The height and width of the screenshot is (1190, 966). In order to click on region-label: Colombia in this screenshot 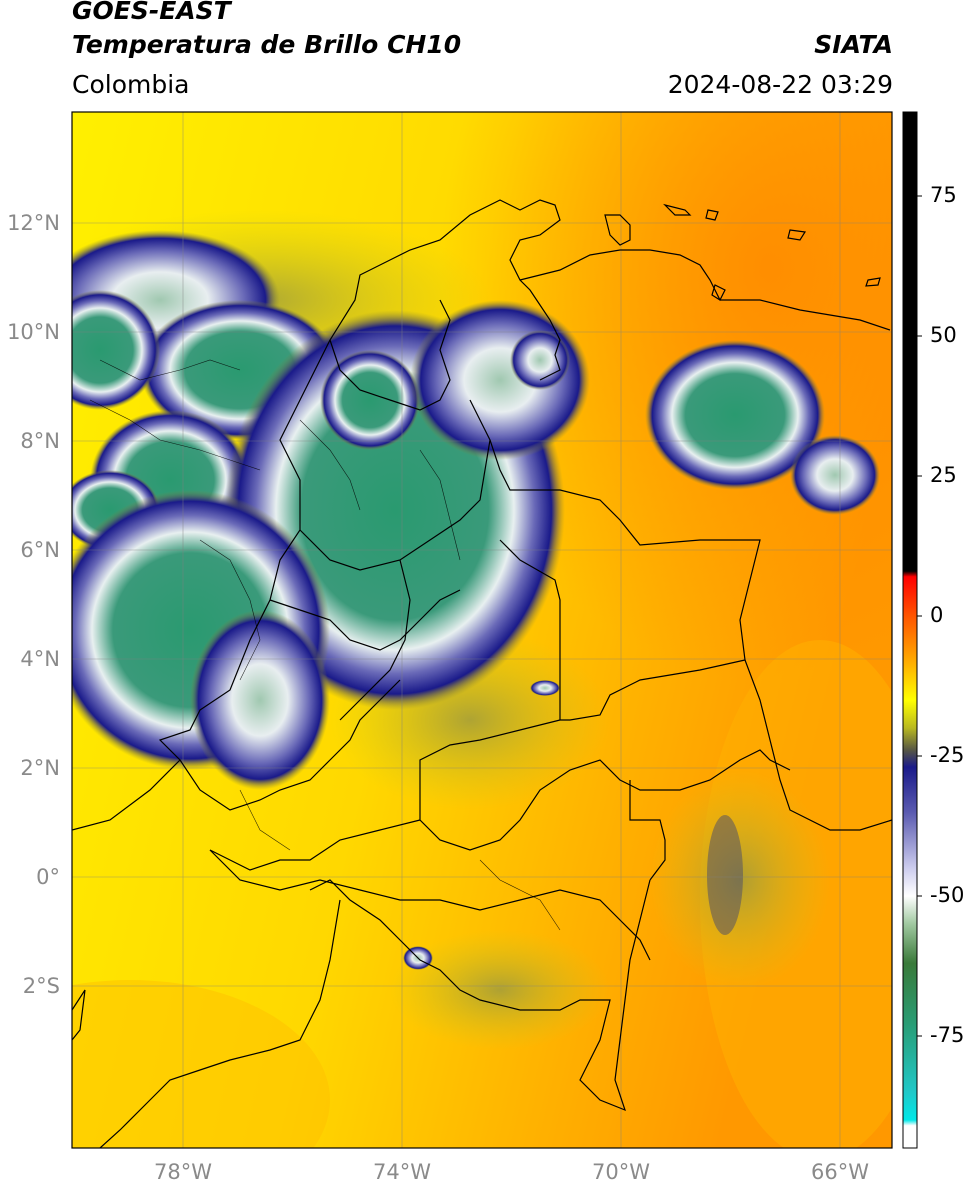, I will do `click(131, 84)`.